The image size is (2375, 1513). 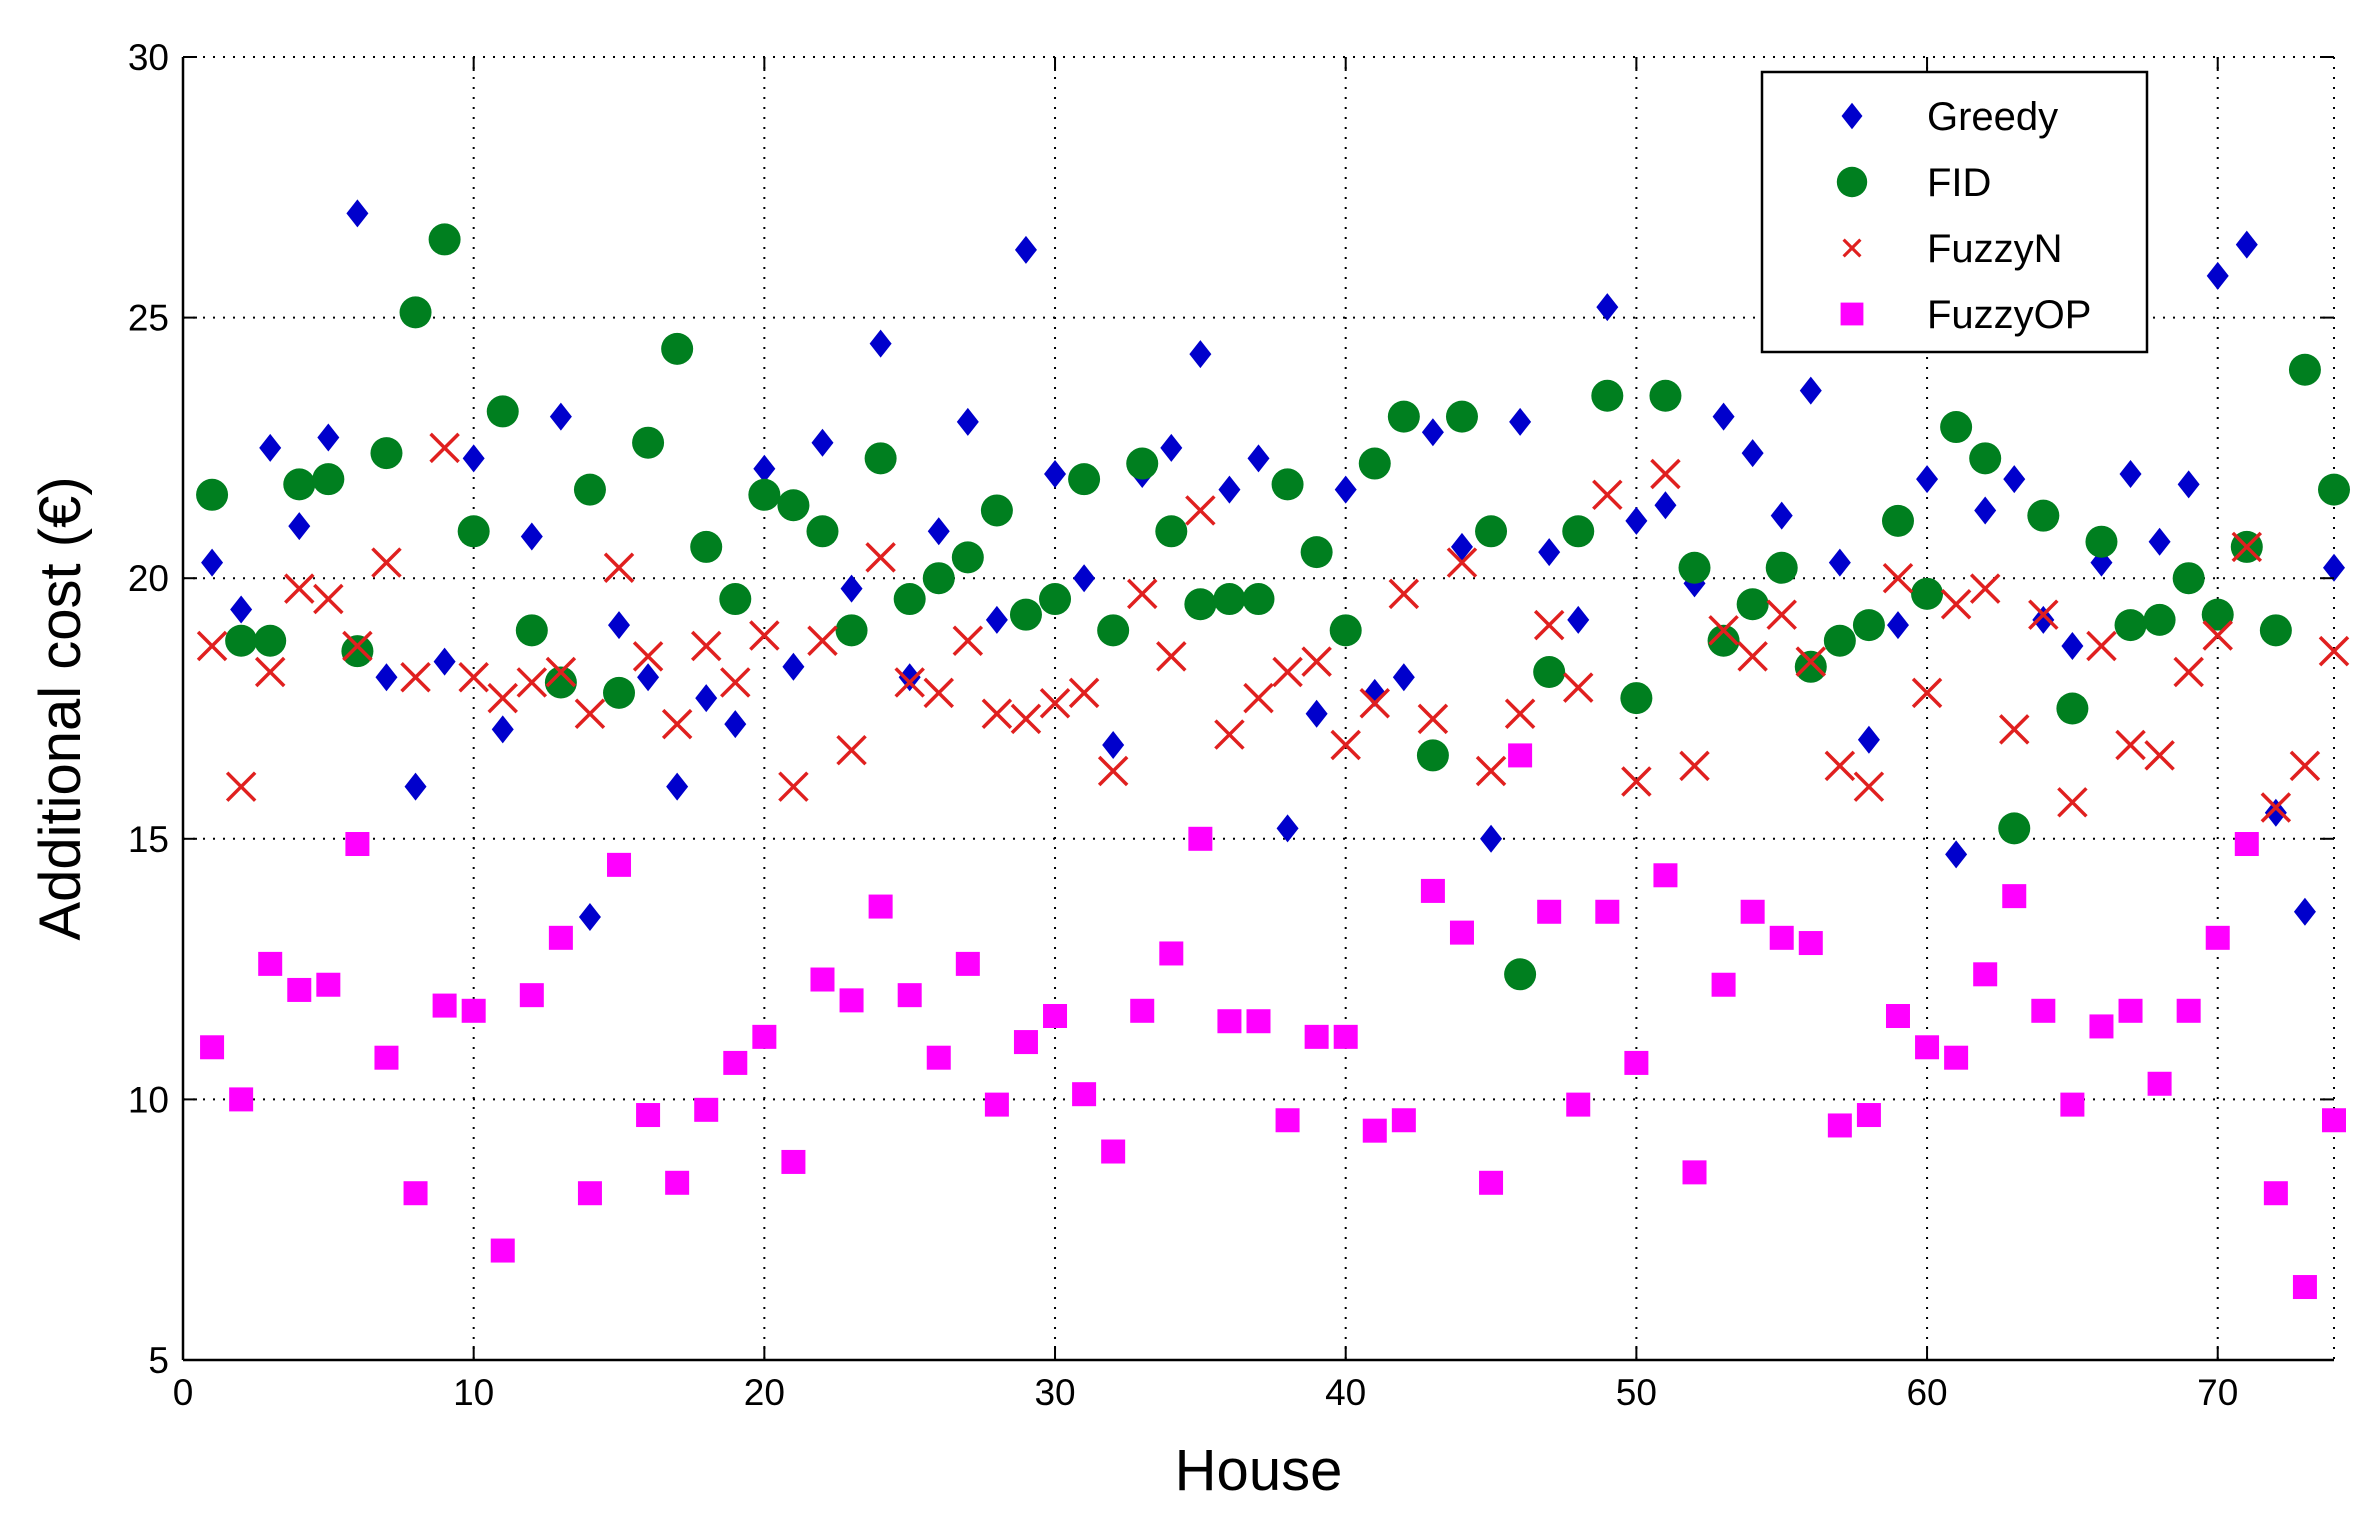 I want to click on x-tick-label: 50, so click(x=1636, y=1392).